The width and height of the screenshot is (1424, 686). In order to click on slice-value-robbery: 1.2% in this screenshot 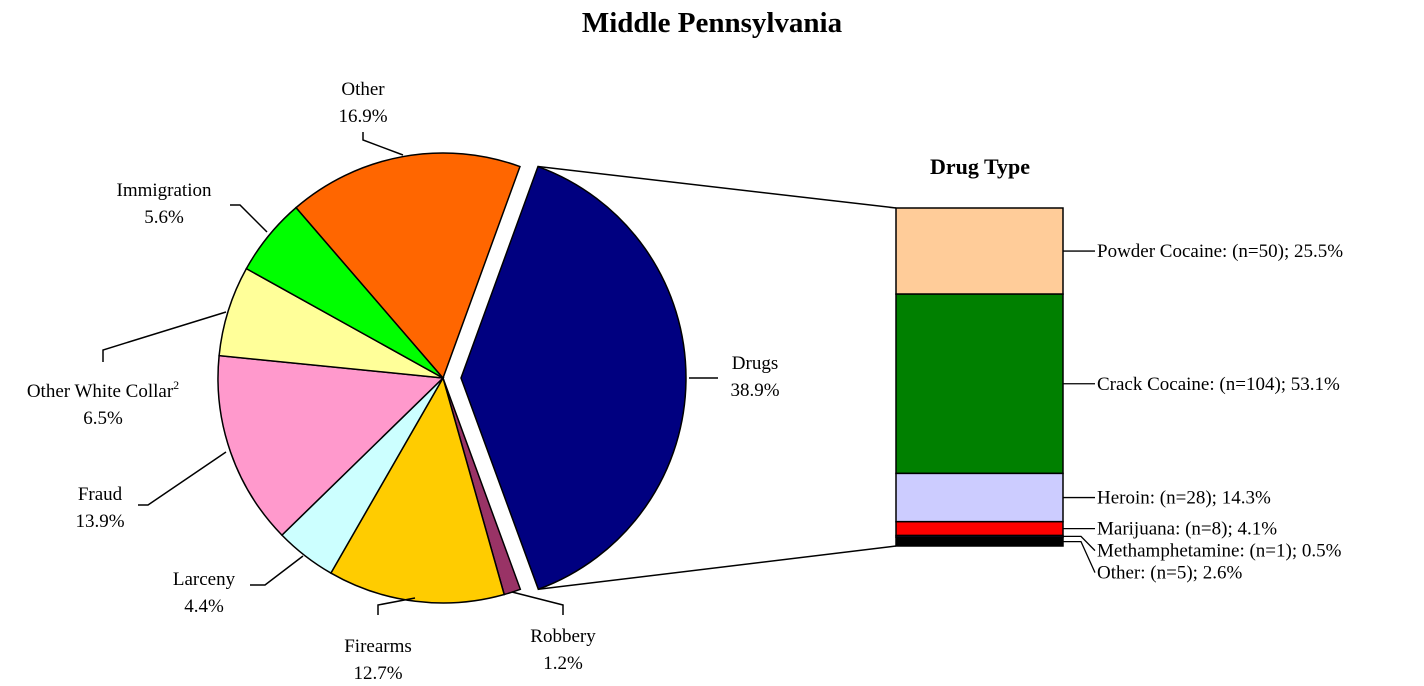, I will do `click(563, 663)`.